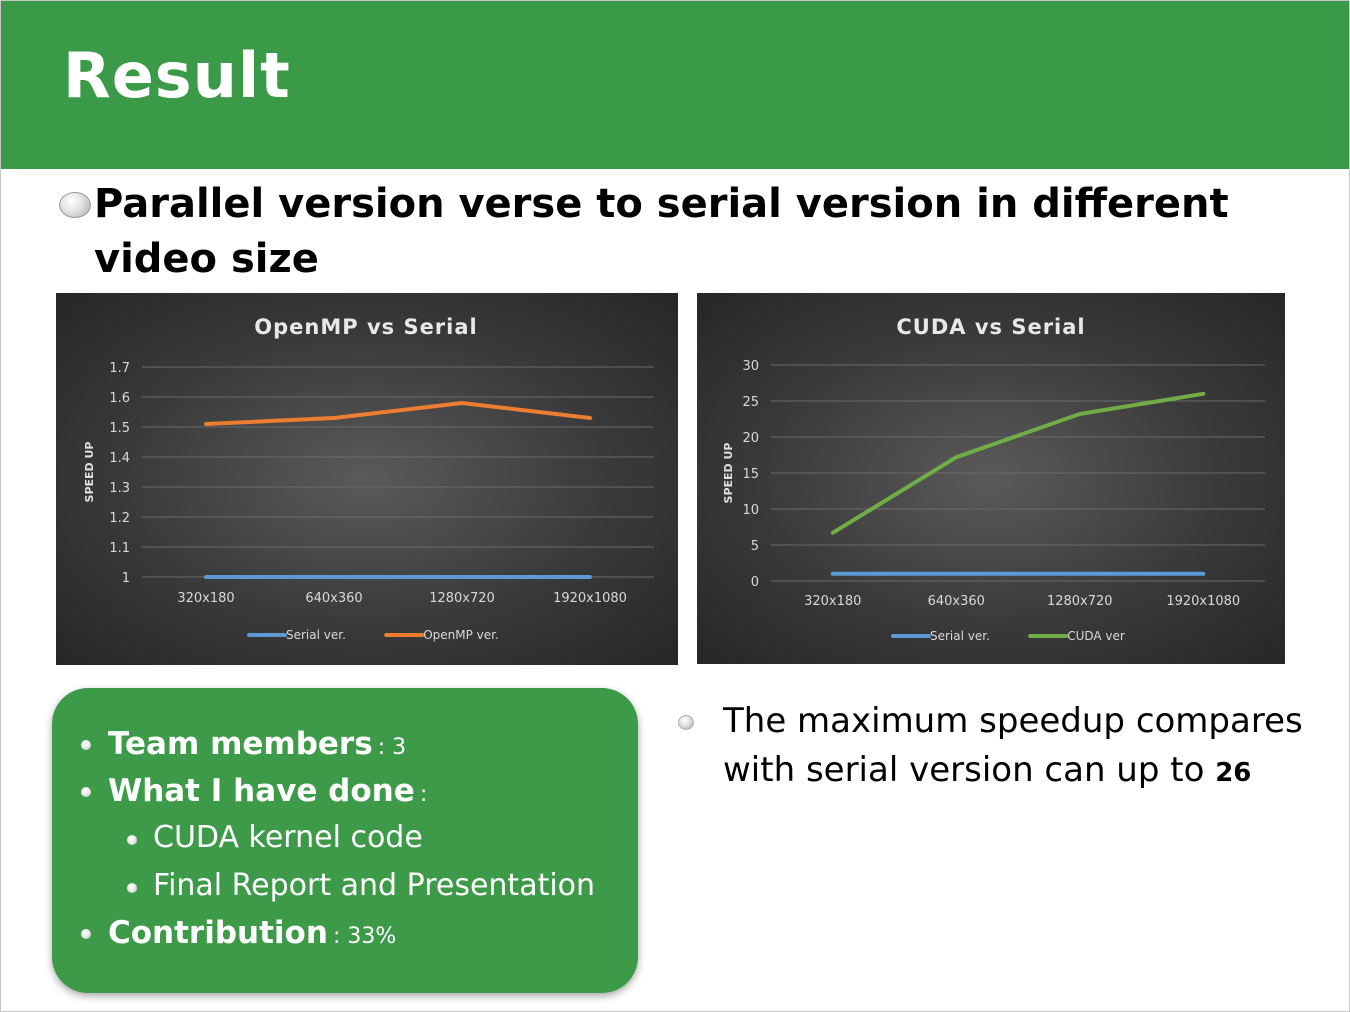  What do you see at coordinates (750, 474) in the screenshot?
I see `cuda-y-tick-label: 15` at bounding box center [750, 474].